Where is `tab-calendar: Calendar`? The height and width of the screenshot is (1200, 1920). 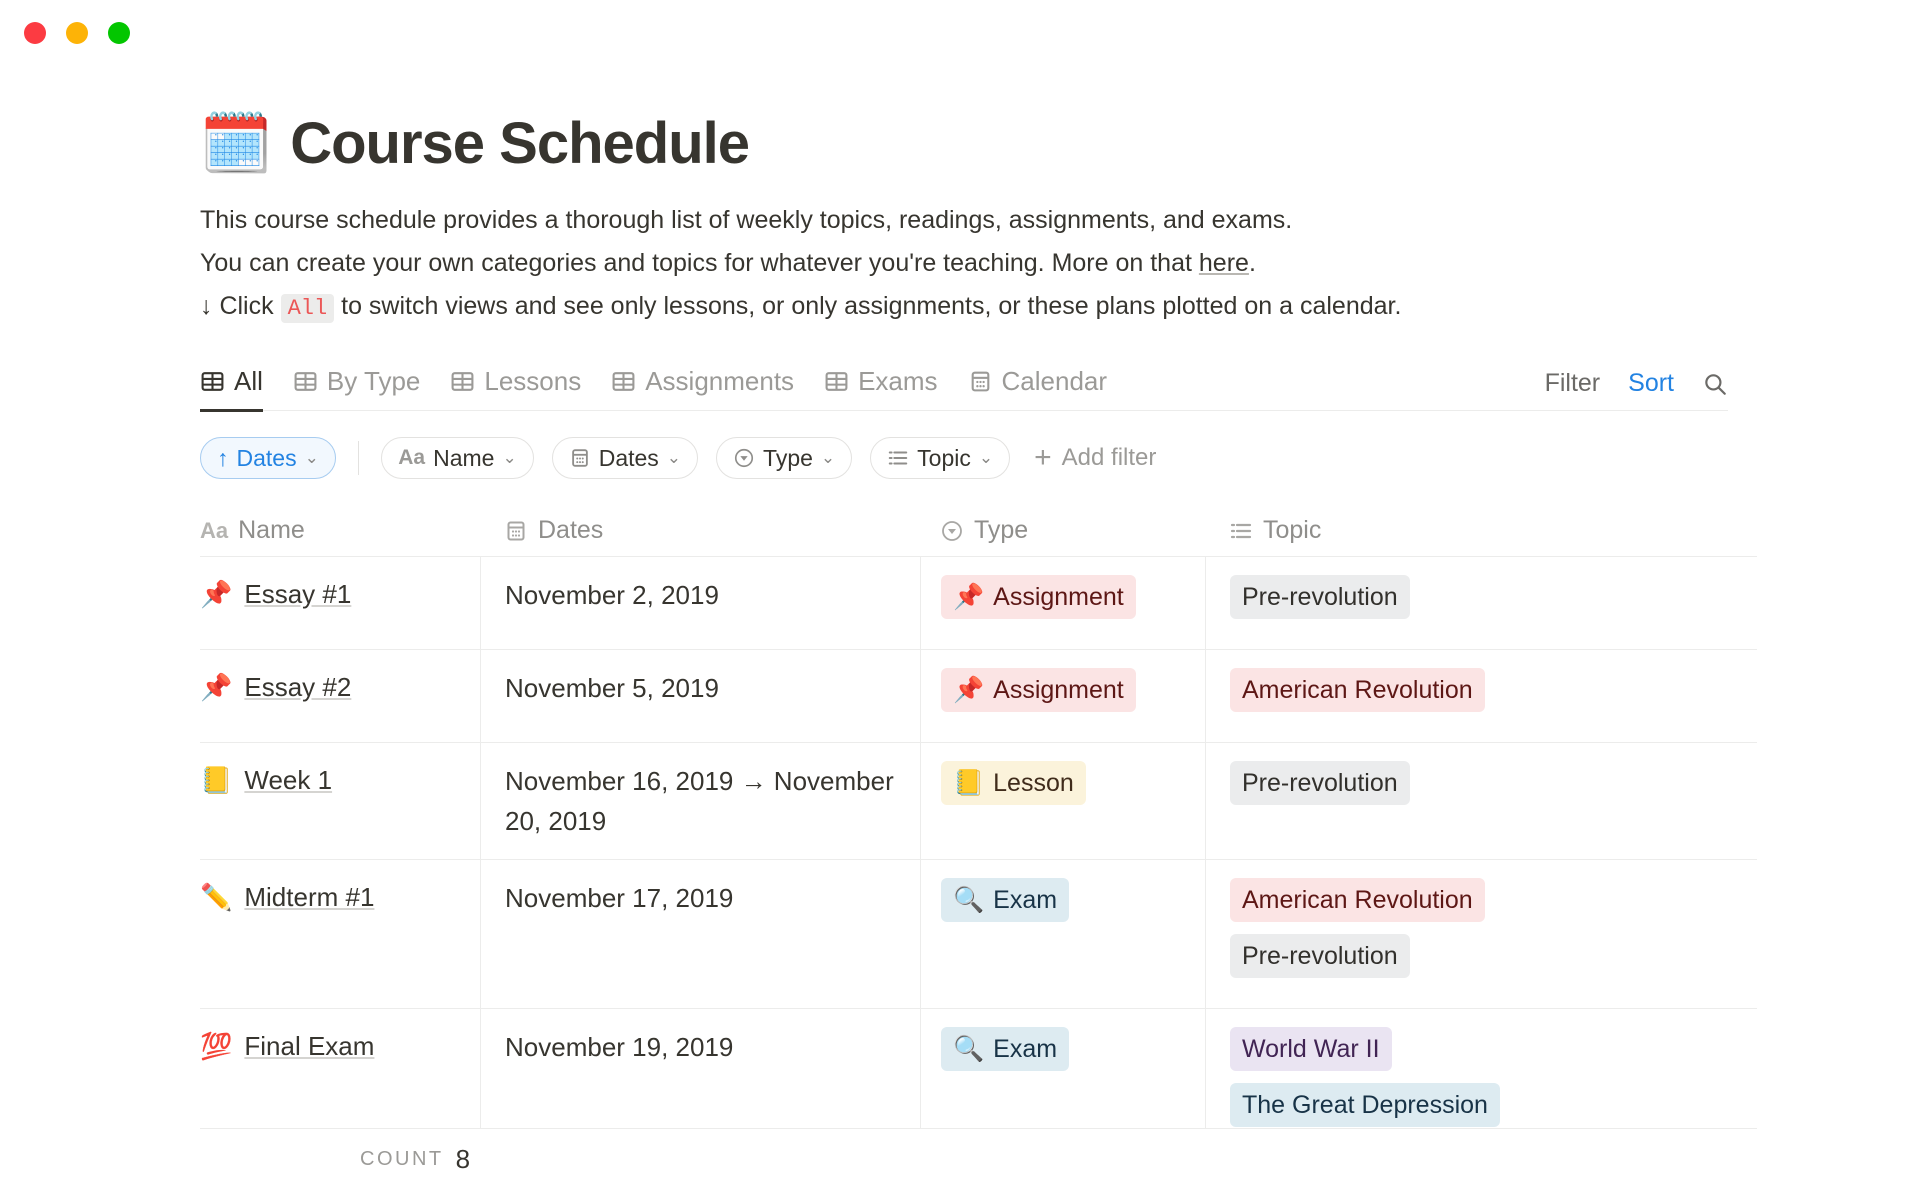
tab-calendar: Calendar is located at coordinates (1037, 389).